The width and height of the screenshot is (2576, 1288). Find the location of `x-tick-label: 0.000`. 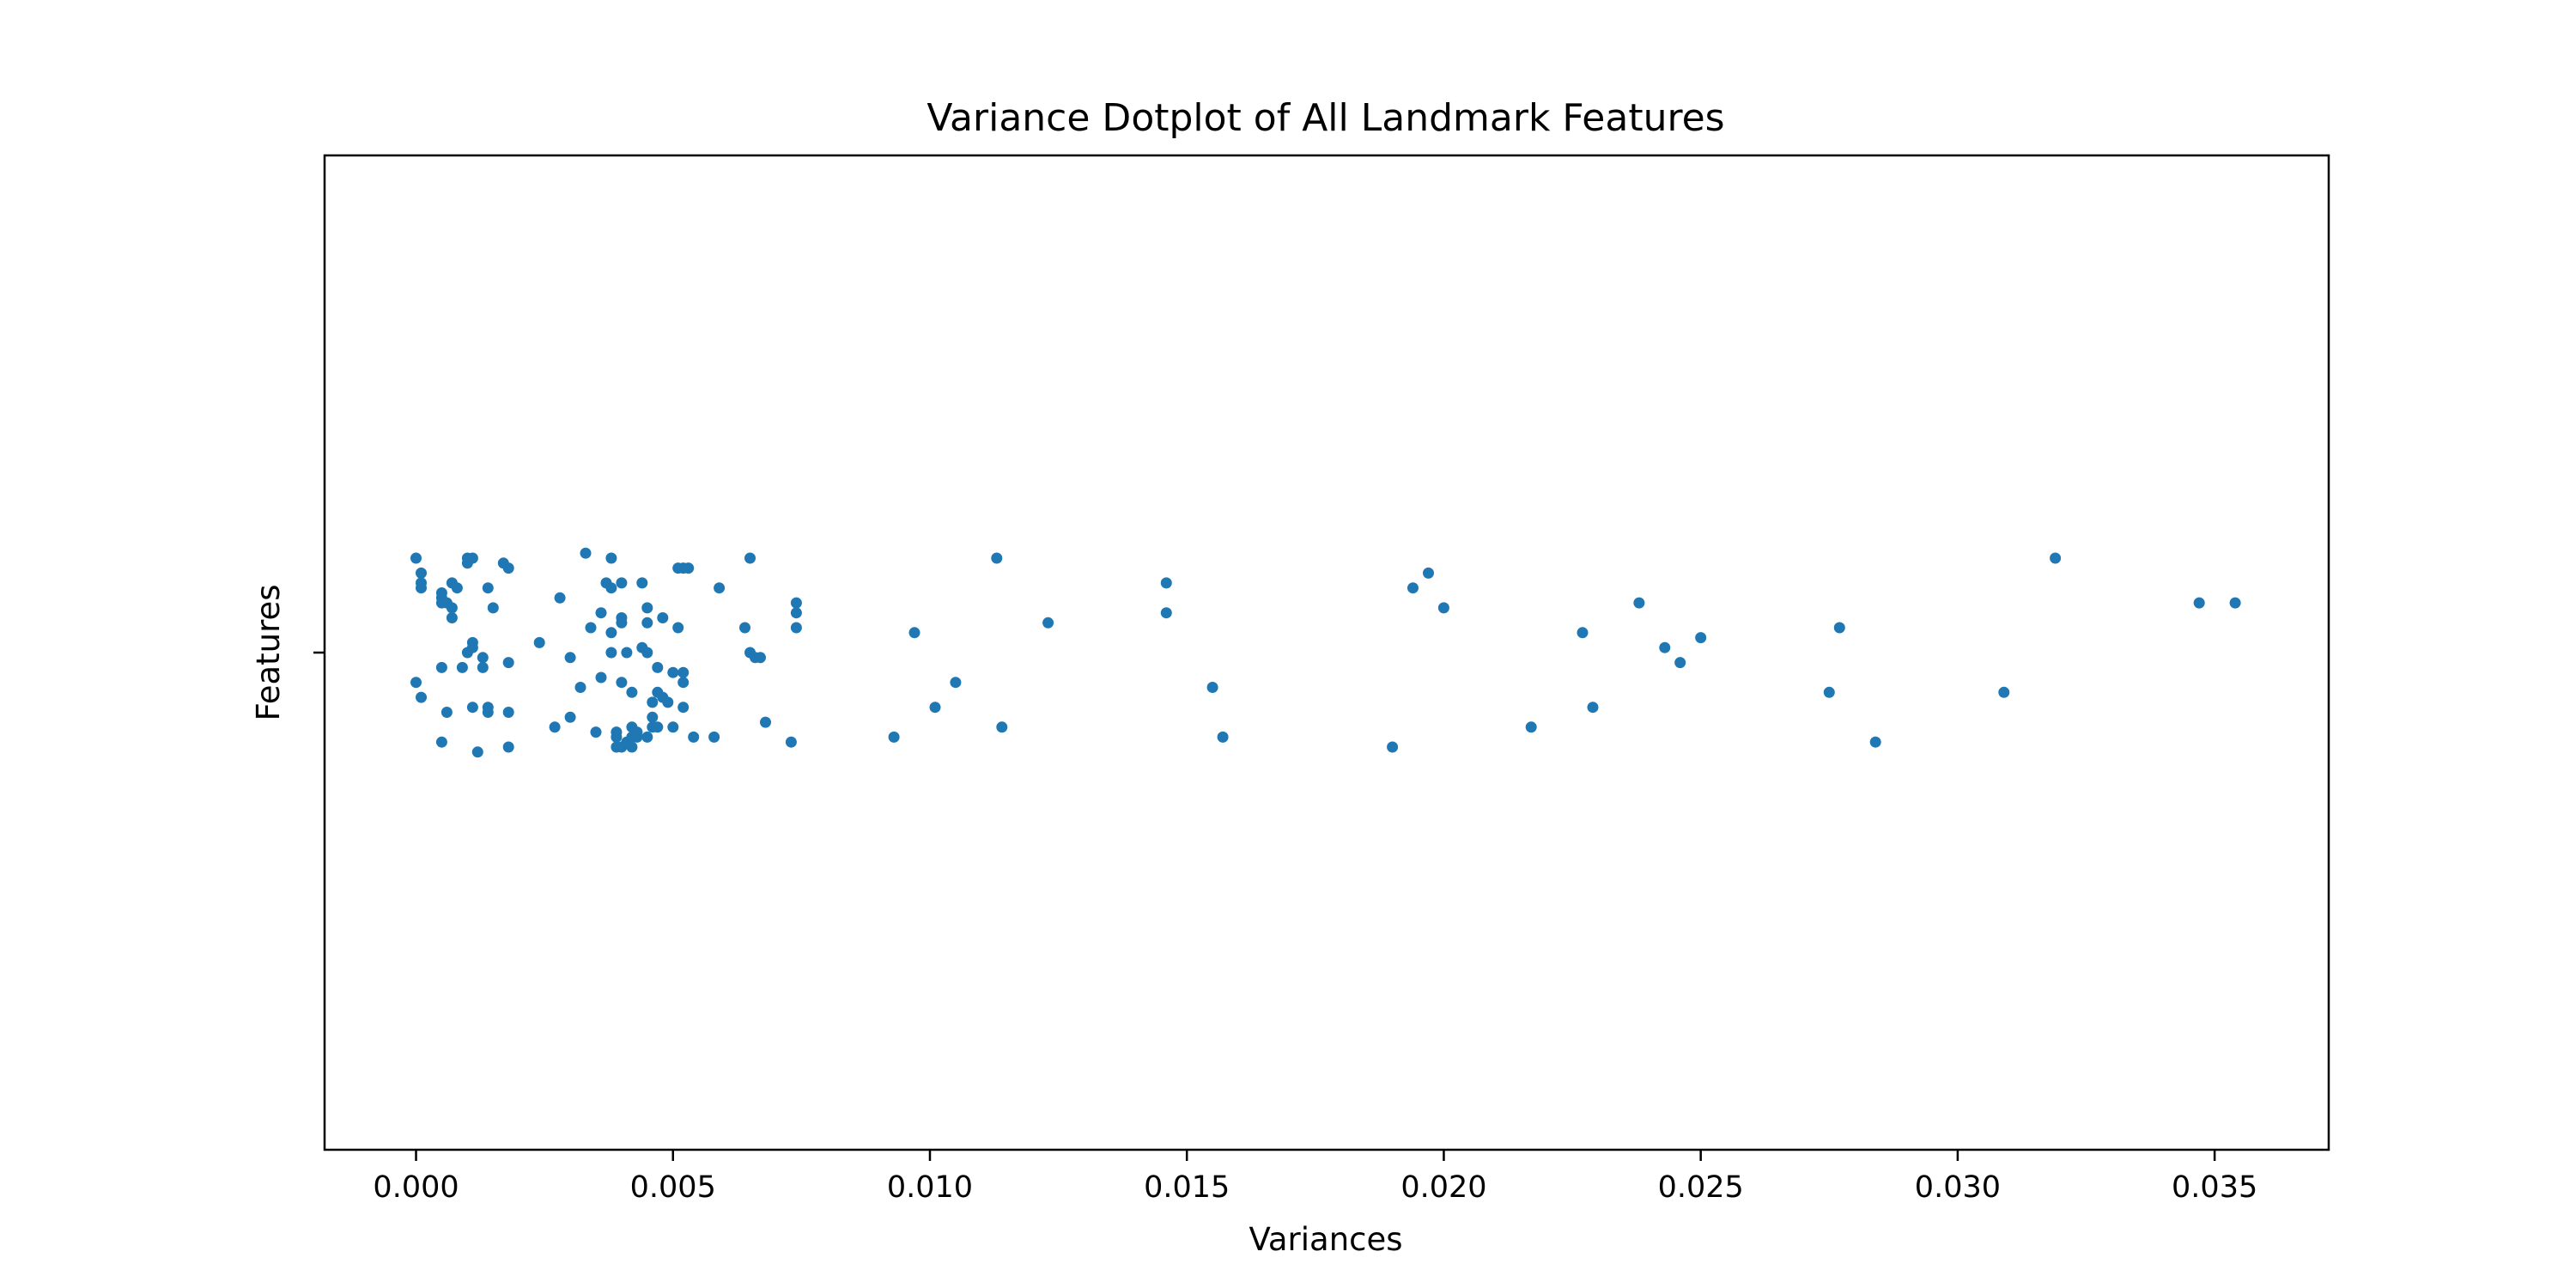

x-tick-label: 0.000 is located at coordinates (416, 1188).